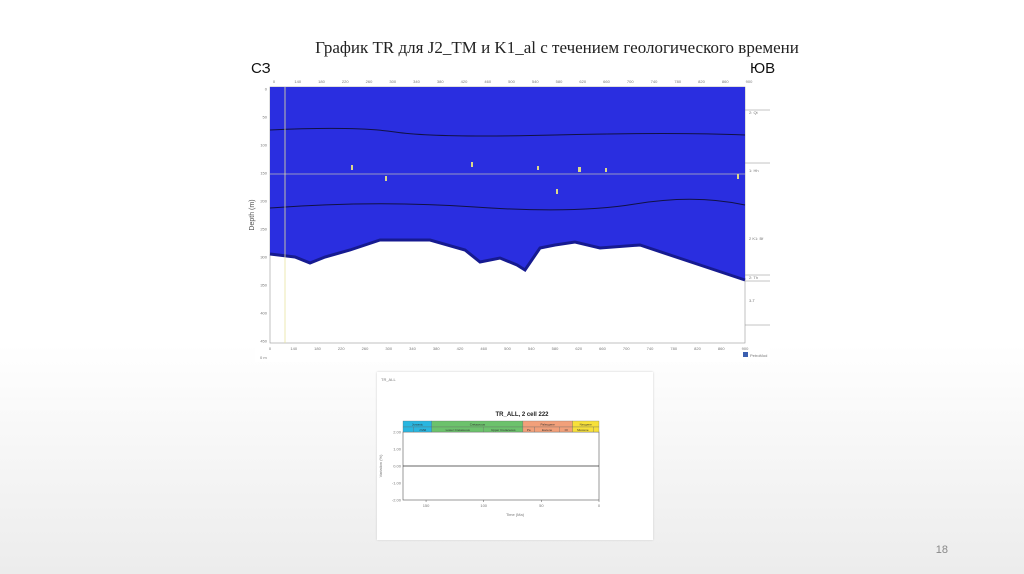  What do you see at coordinates (483, 505) in the screenshot?
I see `x-tick-label: 100` at bounding box center [483, 505].